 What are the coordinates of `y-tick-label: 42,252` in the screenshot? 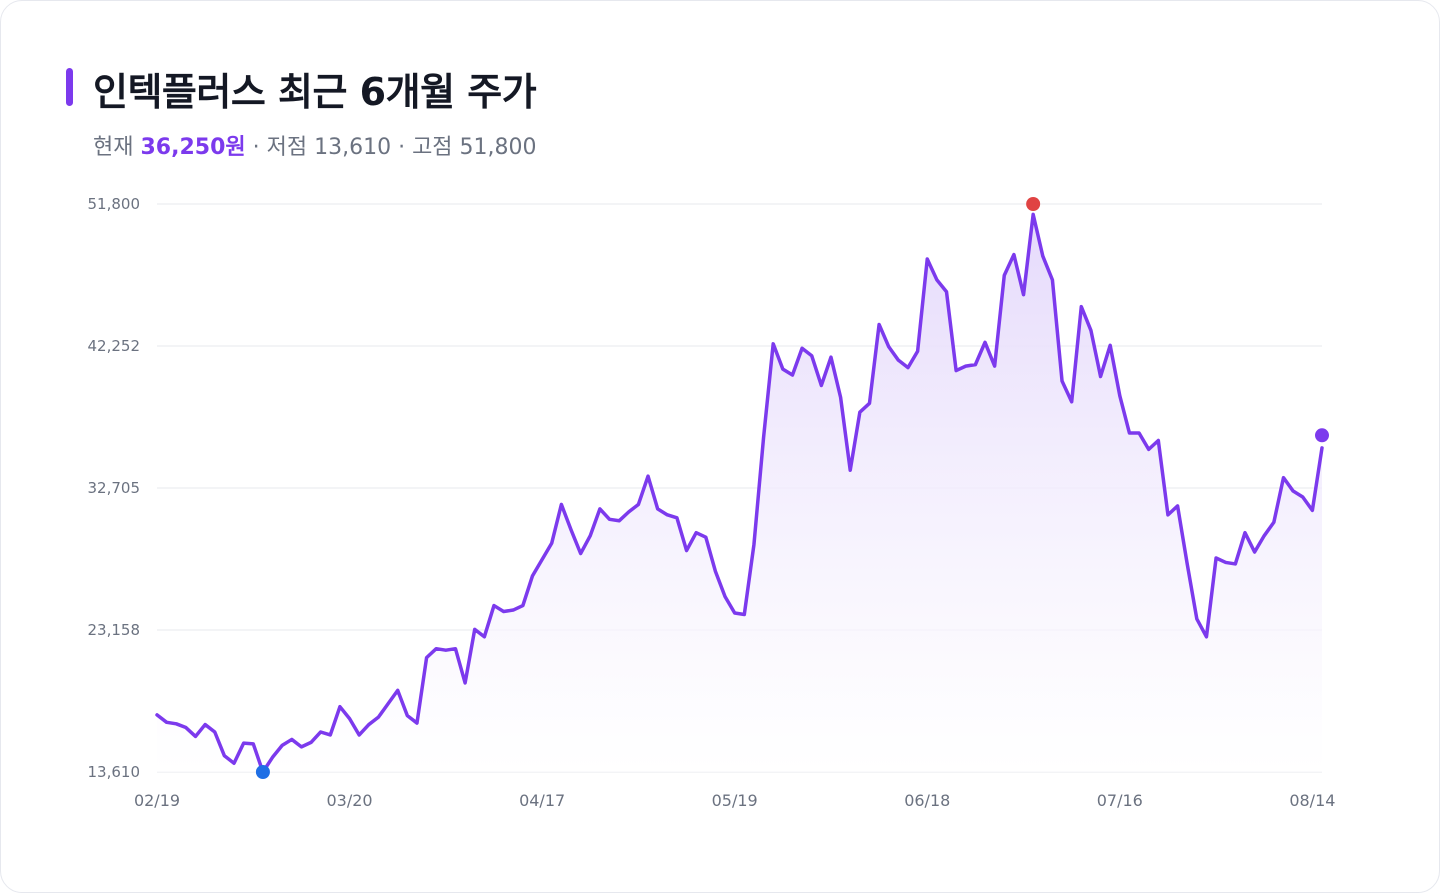 It's located at (114, 346).